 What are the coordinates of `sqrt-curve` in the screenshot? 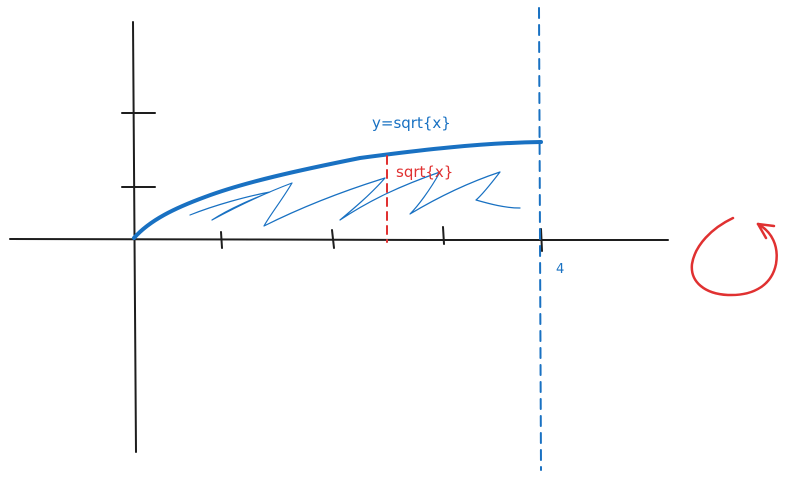 It's located at (337, 190).